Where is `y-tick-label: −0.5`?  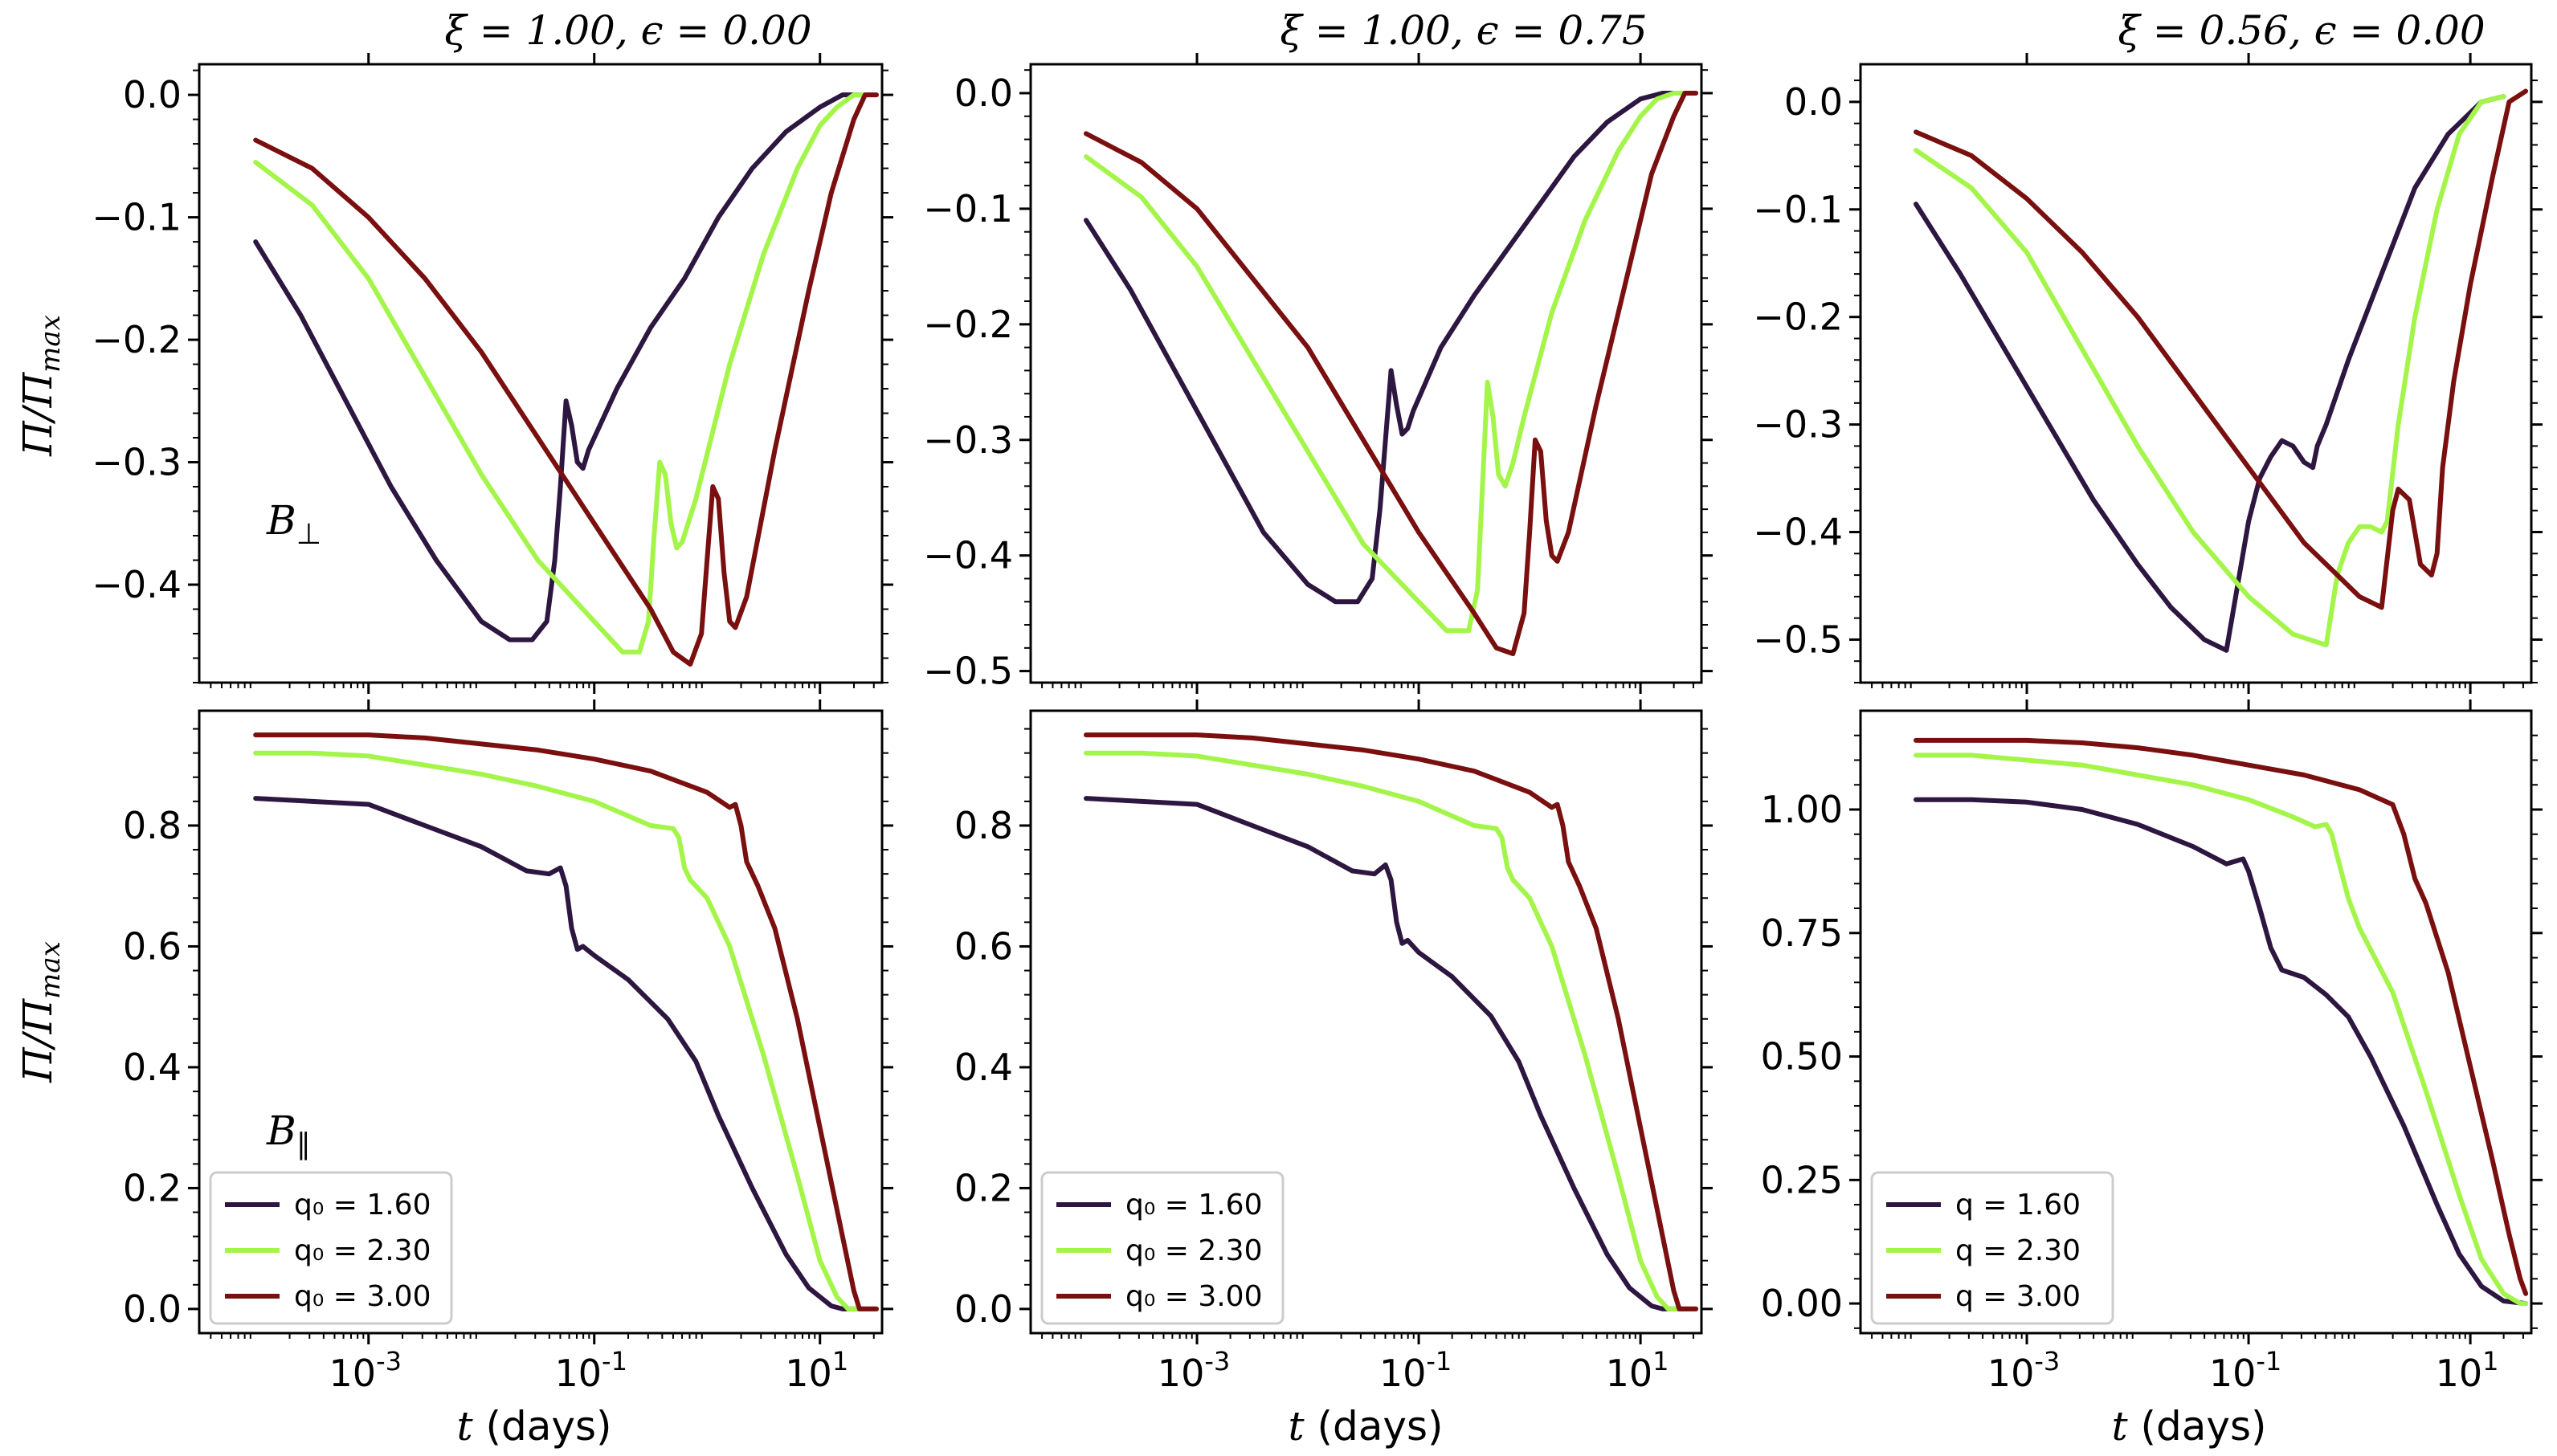
y-tick-label: −0.5 is located at coordinates (1798, 639).